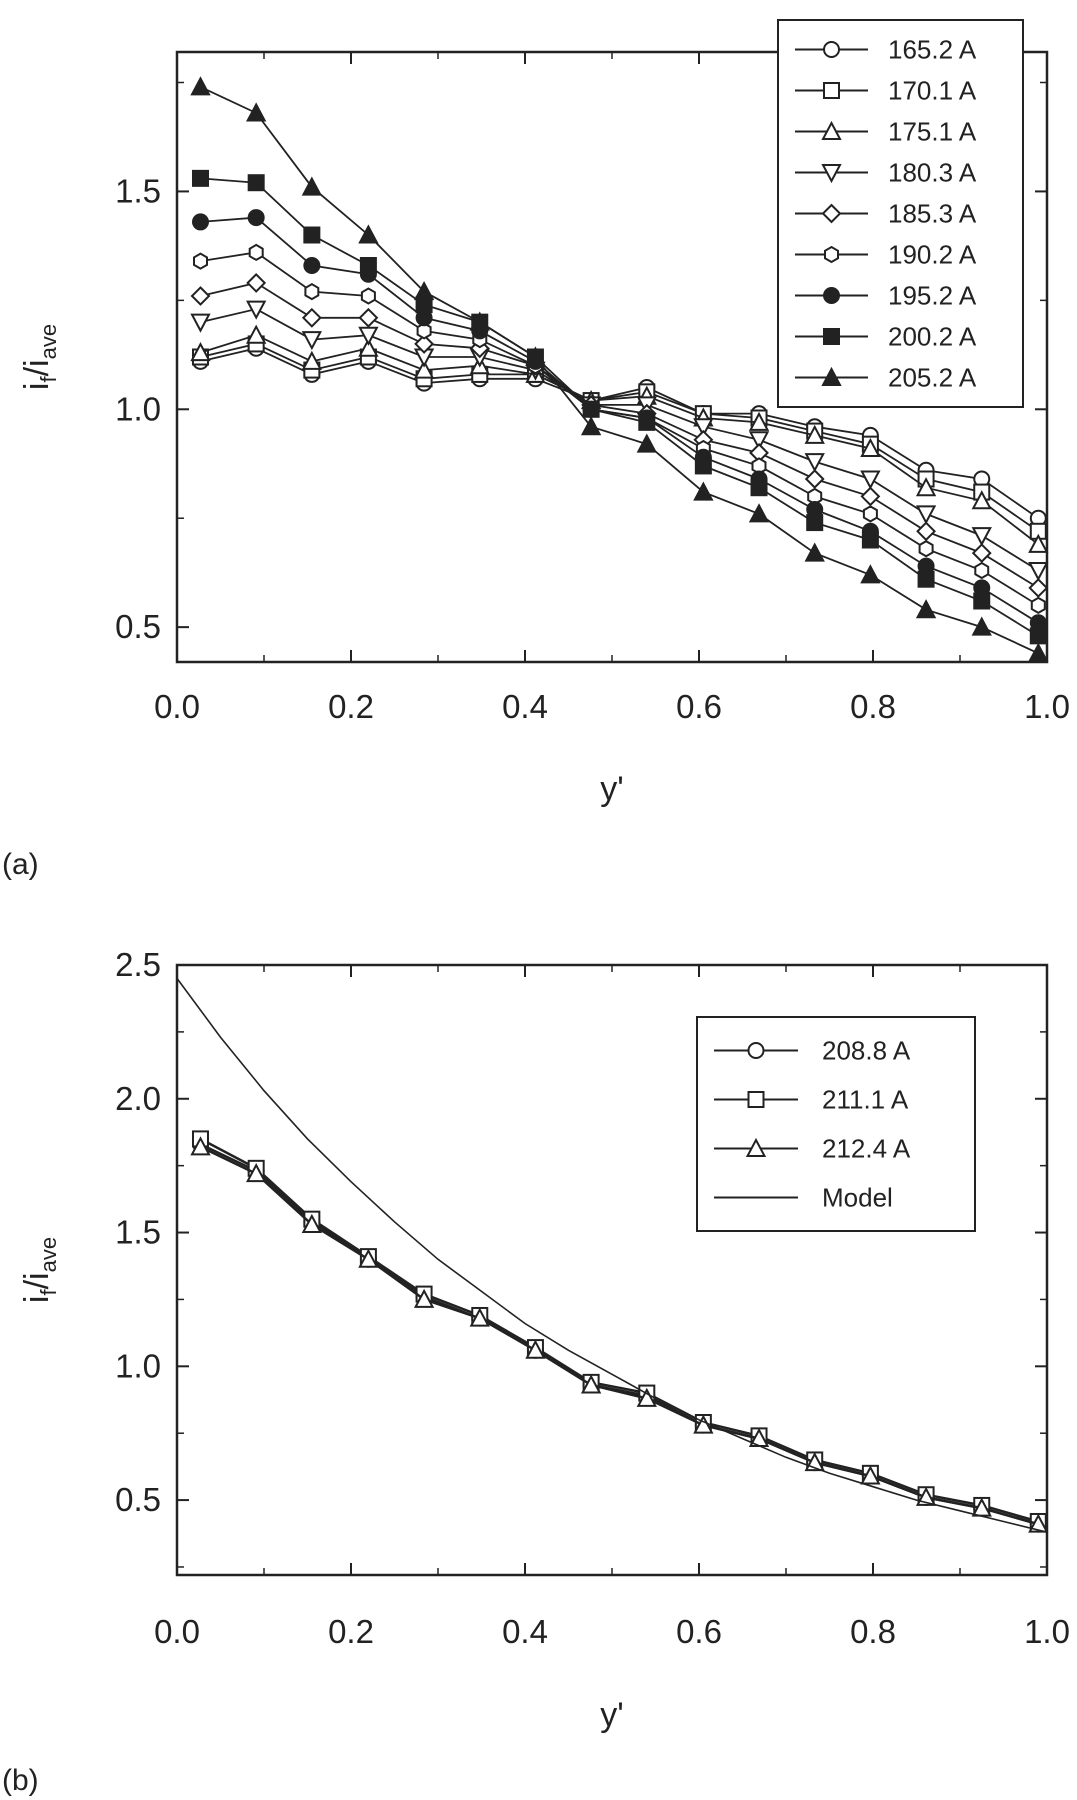  What do you see at coordinates (932, 132) in the screenshot?
I see `legend-label: 175.1 A` at bounding box center [932, 132].